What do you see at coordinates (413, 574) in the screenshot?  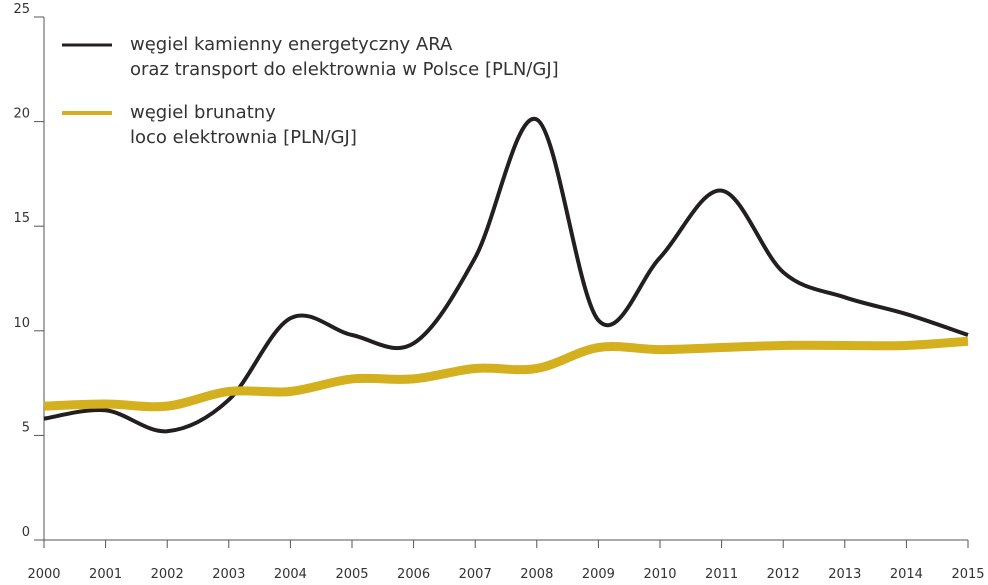 I see `x-tick-label: 2006` at bounding box center [413, 574].